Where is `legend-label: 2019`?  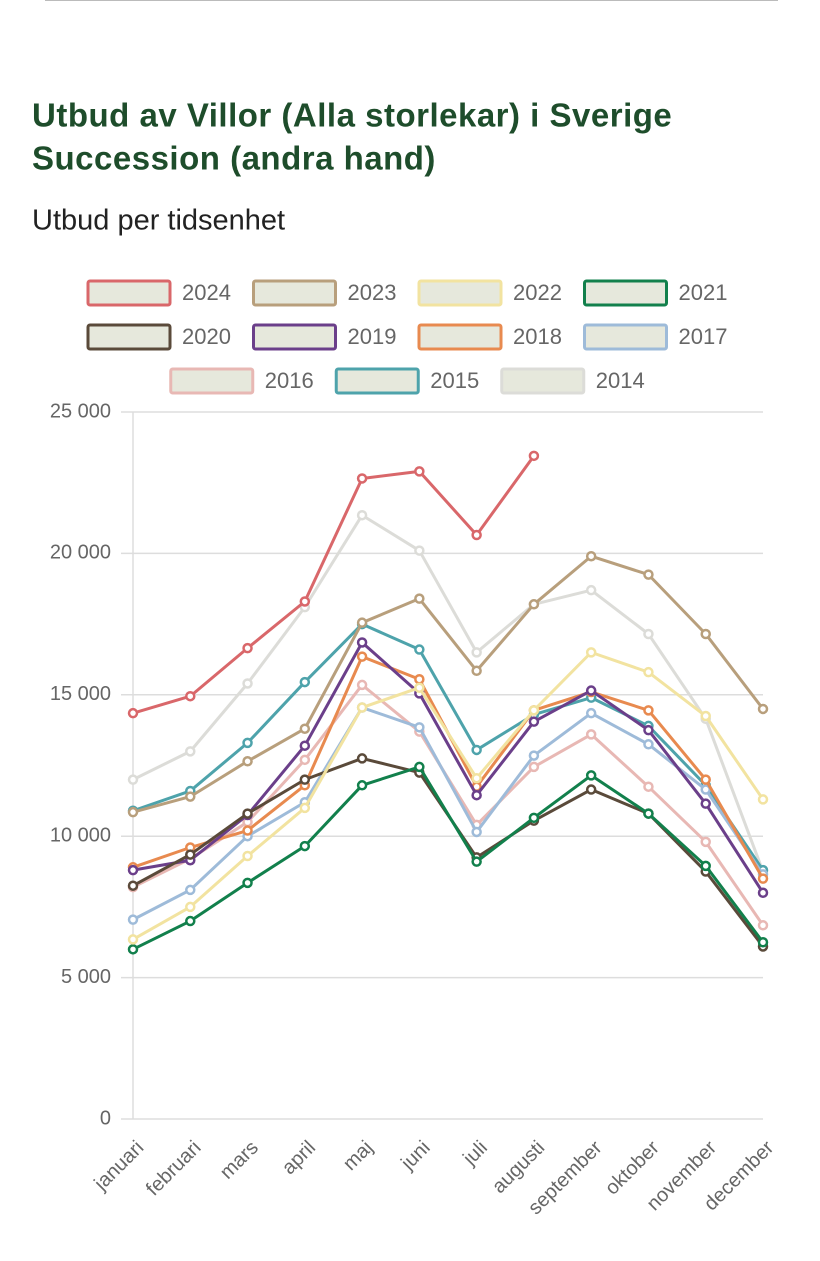 legend-label: 2019 is located at coordinates (372, 336).